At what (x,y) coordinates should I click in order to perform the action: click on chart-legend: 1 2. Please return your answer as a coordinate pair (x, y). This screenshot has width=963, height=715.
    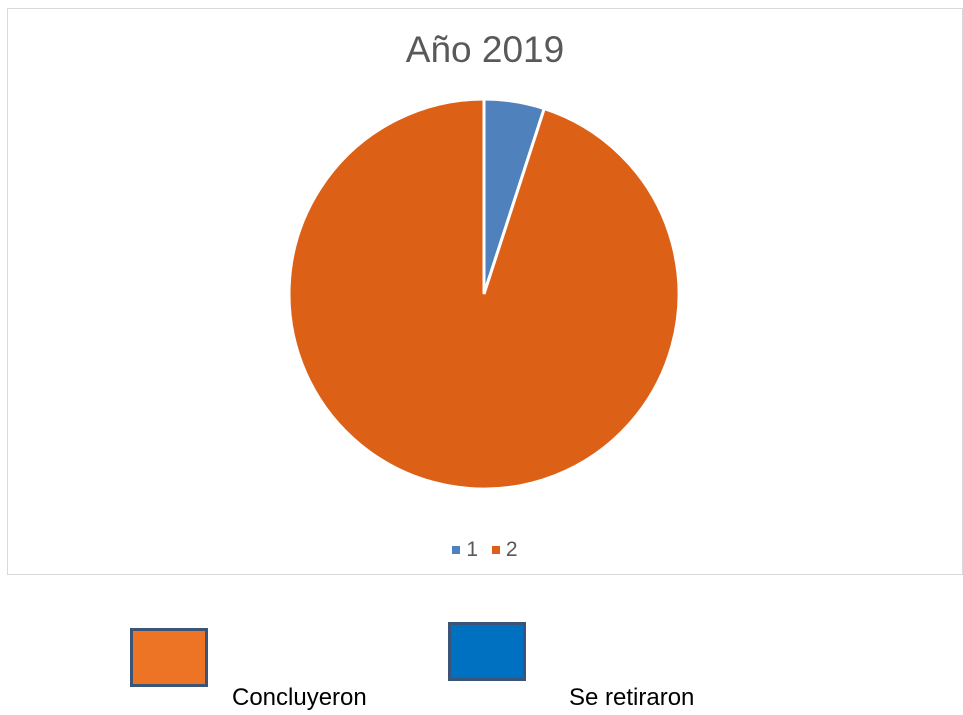
    Looking at the image, I should click on (485, 549).